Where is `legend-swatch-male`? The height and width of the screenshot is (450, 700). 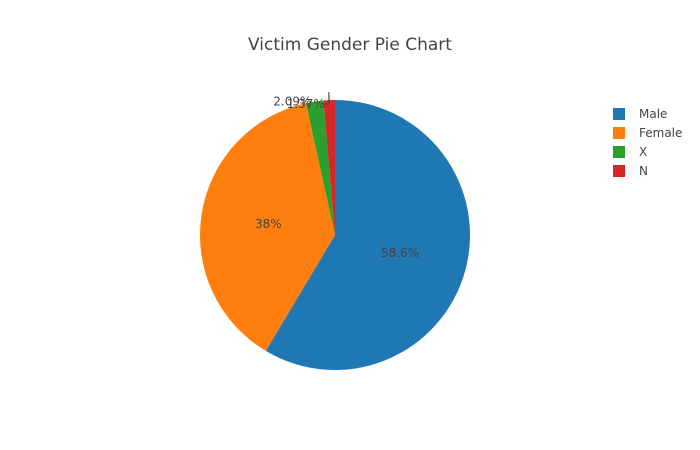
legend-swatch-male is located at coordinates (619, 114).